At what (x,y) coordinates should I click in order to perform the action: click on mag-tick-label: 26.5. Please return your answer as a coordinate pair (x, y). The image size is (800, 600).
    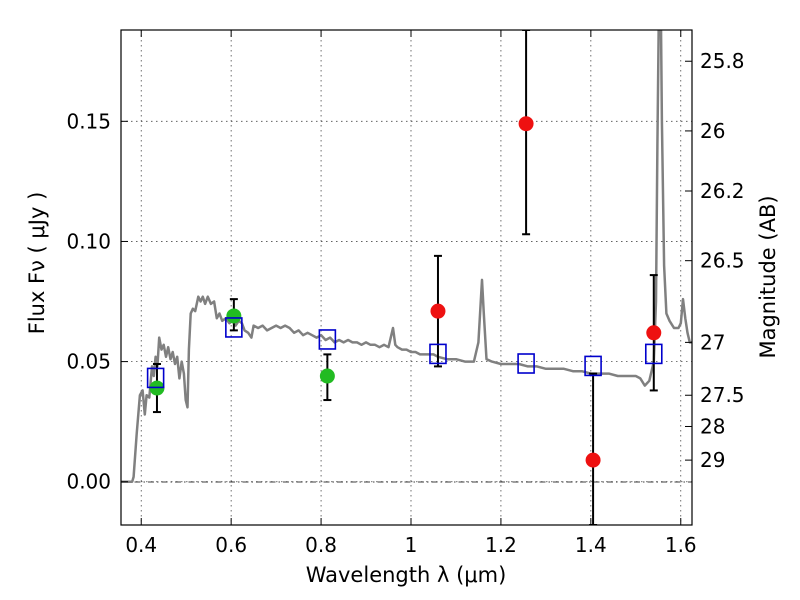
    Looking at the image, I should click on (722, 261).